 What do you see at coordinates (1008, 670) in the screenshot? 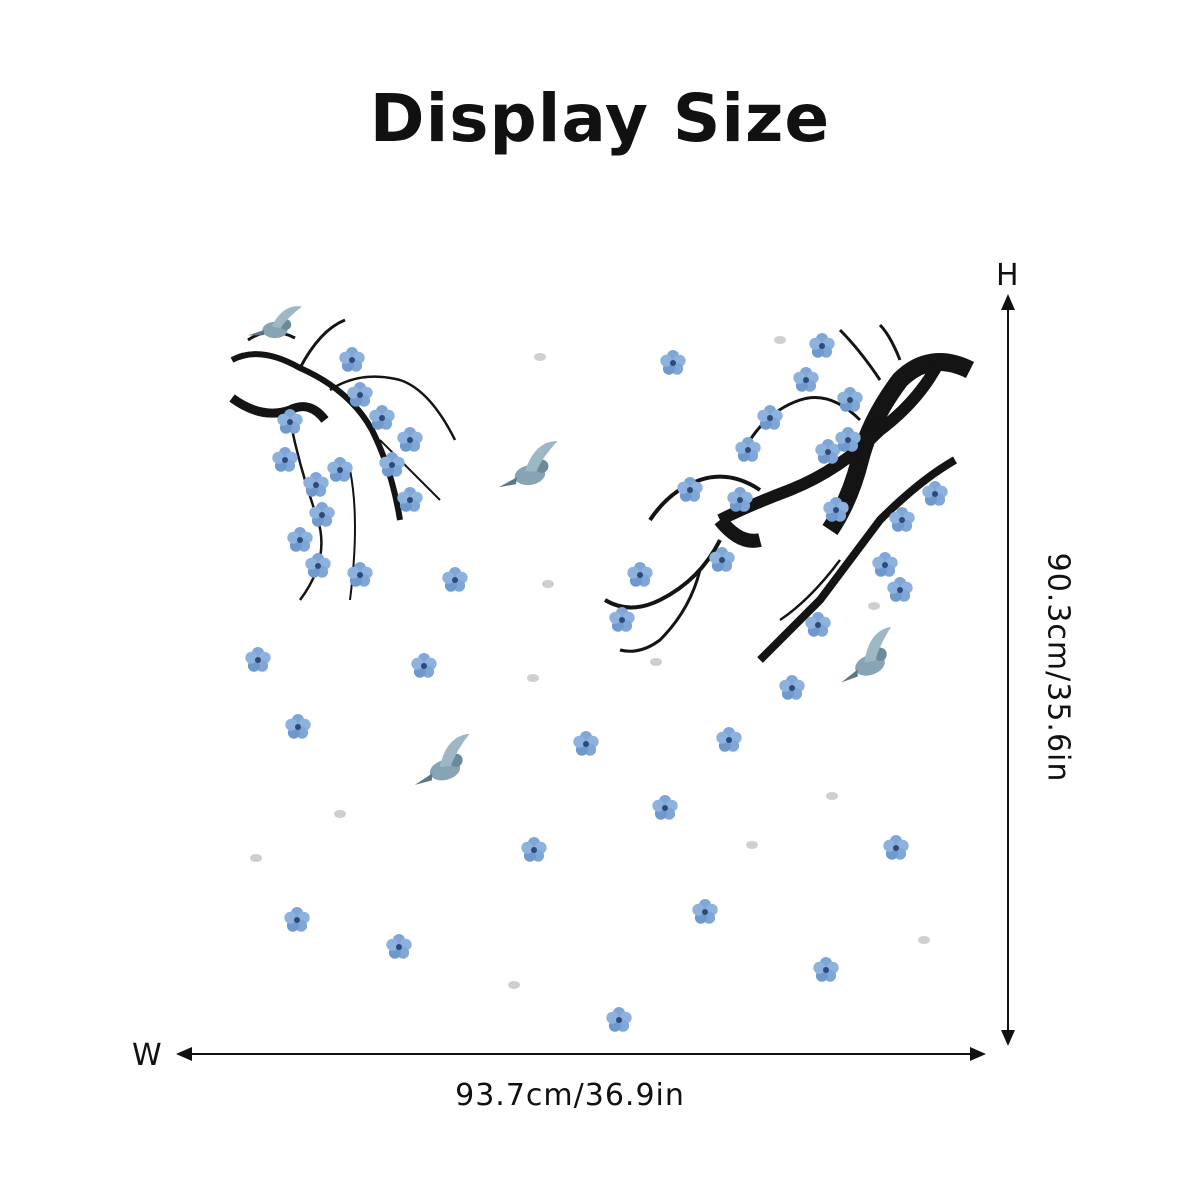
I see `height-dimension-line` at bounding box center [1008, 670].